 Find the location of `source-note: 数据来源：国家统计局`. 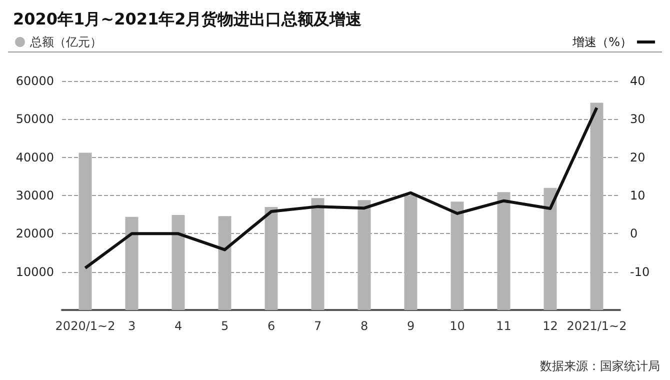

source-note: 数据来源：国家统计局 is located at coordinates (600, 366).